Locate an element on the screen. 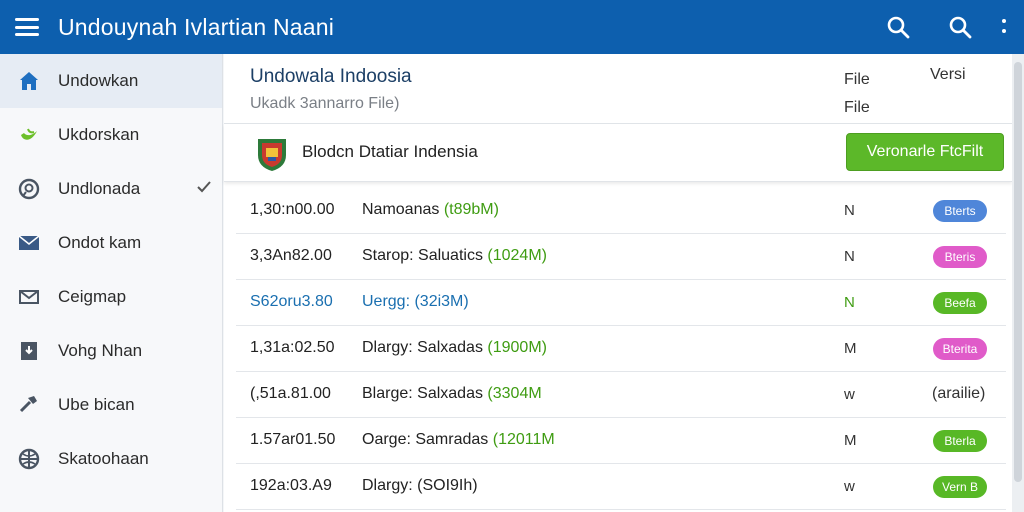  leaf-icon is located at coordinates (29, 135).